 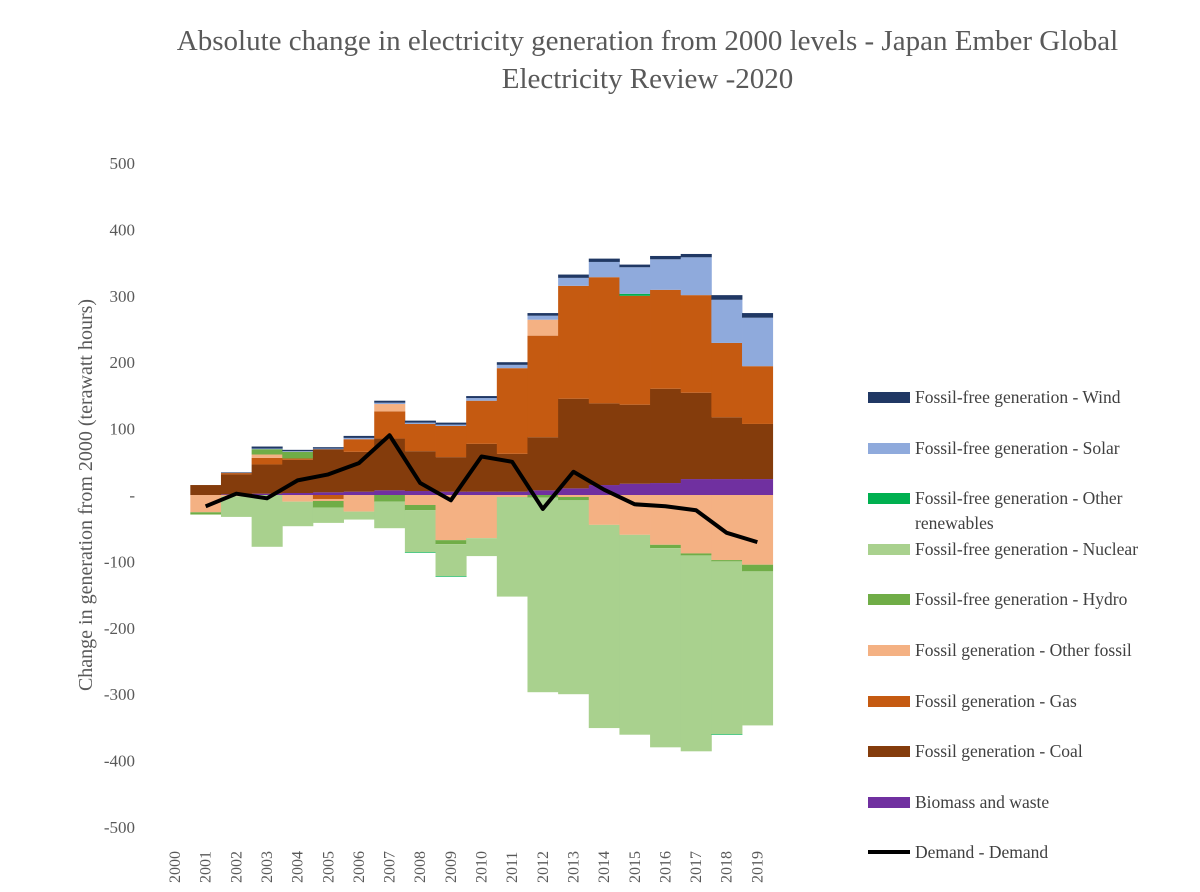 What do you see at coordinates (451, 867) in the screenshot?
I see `x-tick-label: 2009` at bounding box center [451, 867].